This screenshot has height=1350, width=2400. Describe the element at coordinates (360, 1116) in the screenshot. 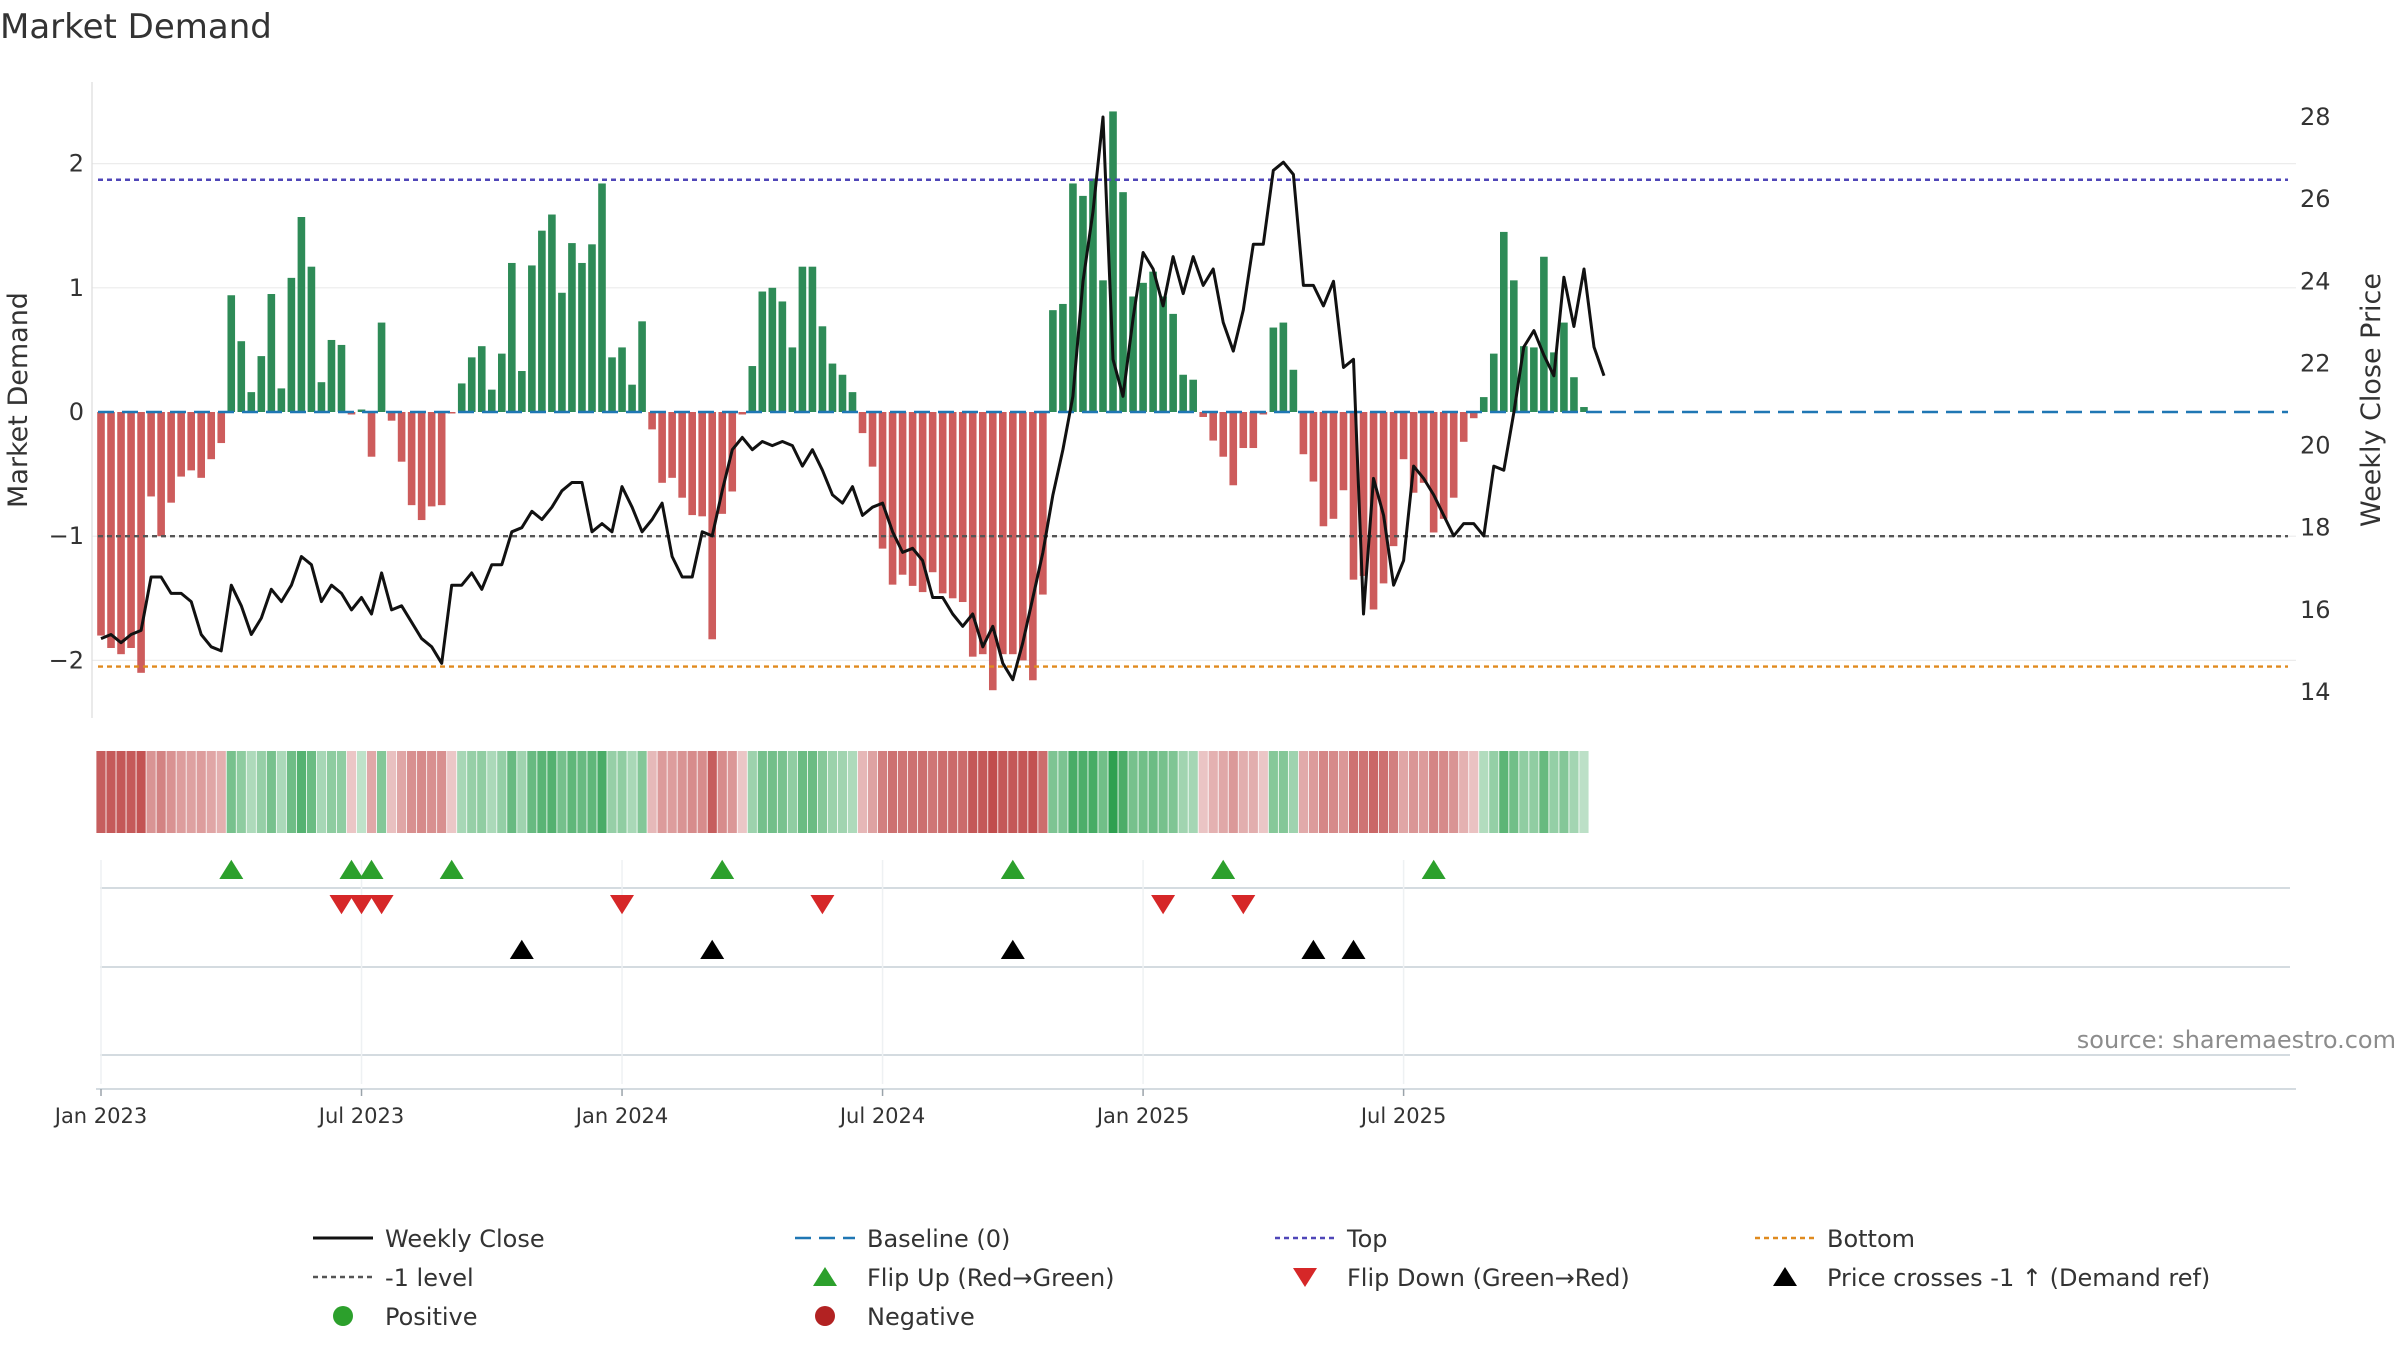

I see `date-tick-label: Jul 2023` at that location.